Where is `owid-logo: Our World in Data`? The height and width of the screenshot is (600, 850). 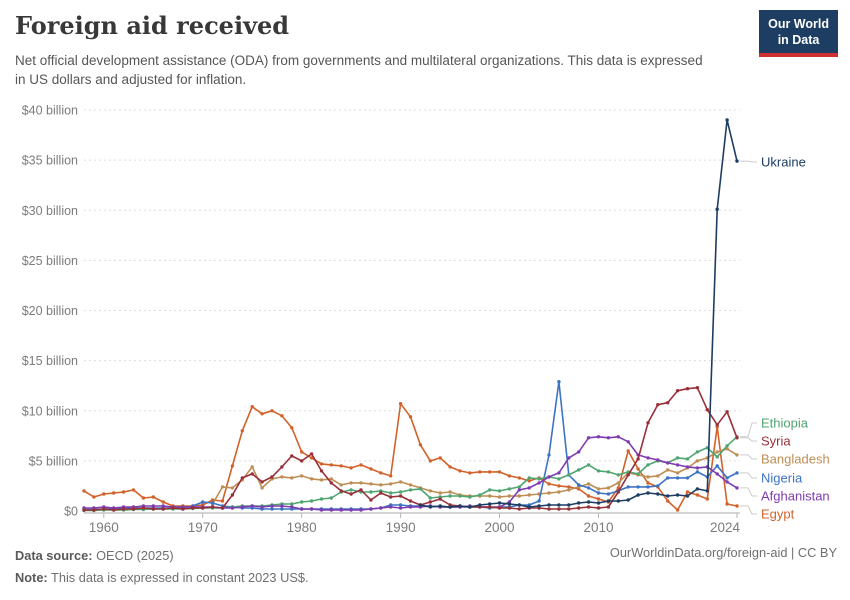 owid-logo: Our World in Data is located at coordinates (798, 34).